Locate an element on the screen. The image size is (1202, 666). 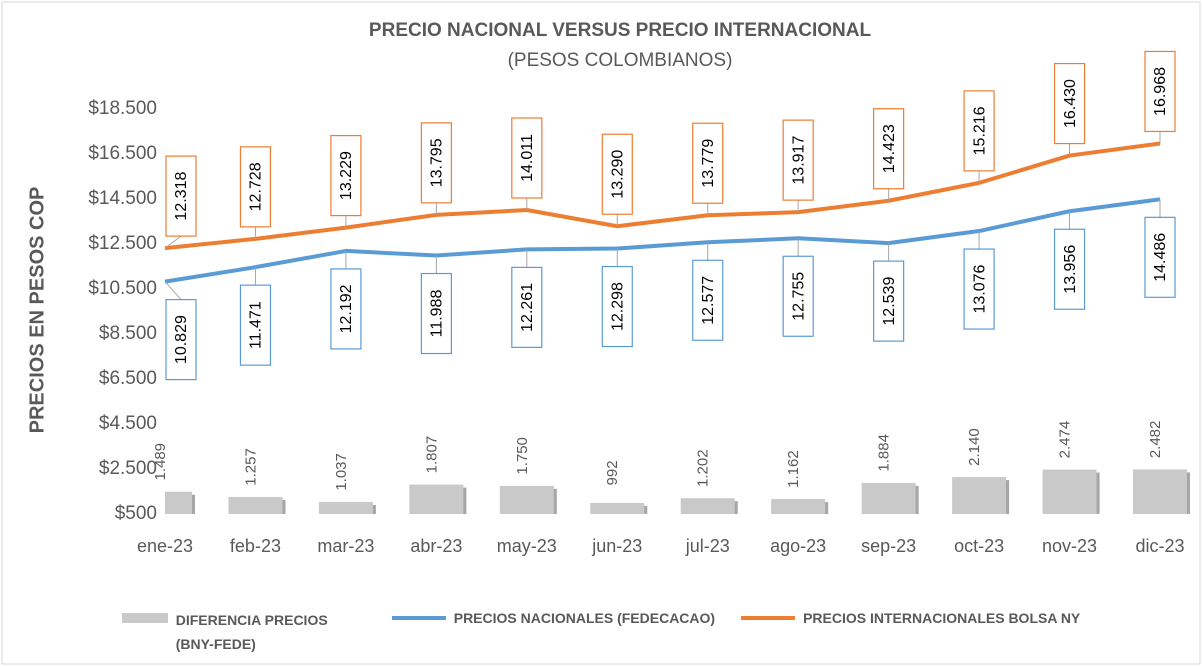
data-label: 1.807 is located at coordinates (431, 455).